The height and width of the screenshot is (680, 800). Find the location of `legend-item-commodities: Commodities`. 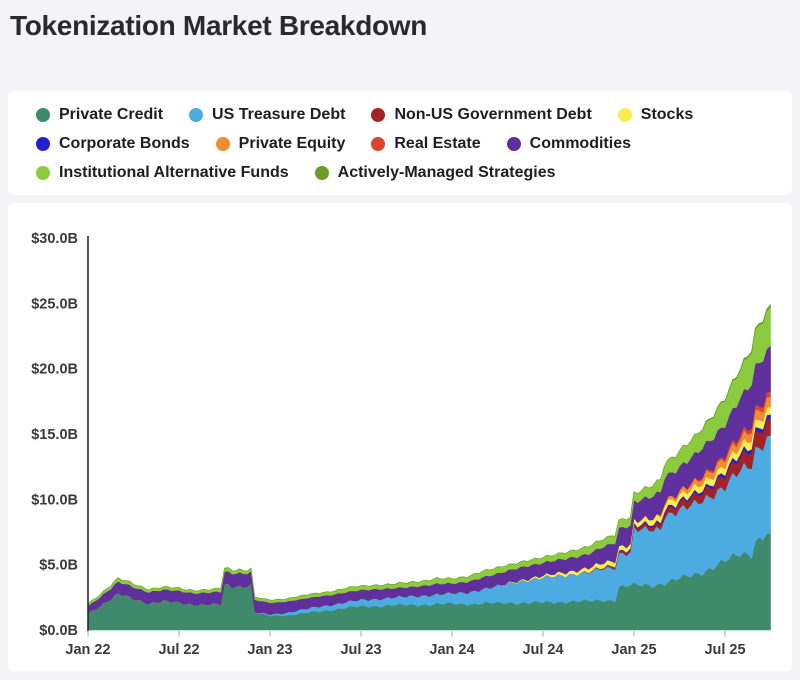

legend-item-commodities: Commodities is located at coordinates (568, 144).